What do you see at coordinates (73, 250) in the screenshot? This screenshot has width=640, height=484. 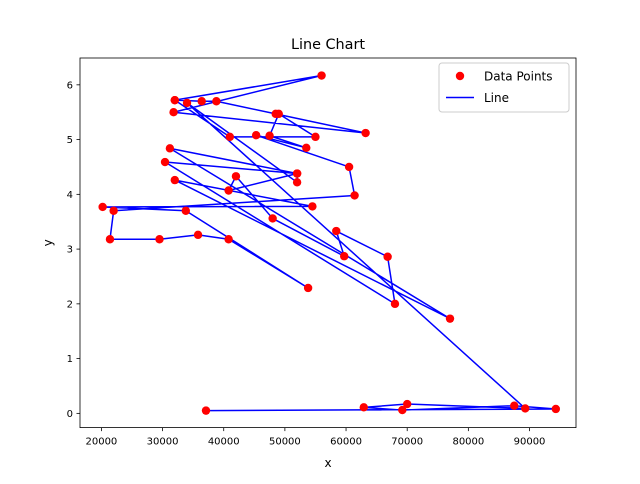 I see `y-ticks: 0 1 2 3 4 5 6` at bounding box center [73, 250].